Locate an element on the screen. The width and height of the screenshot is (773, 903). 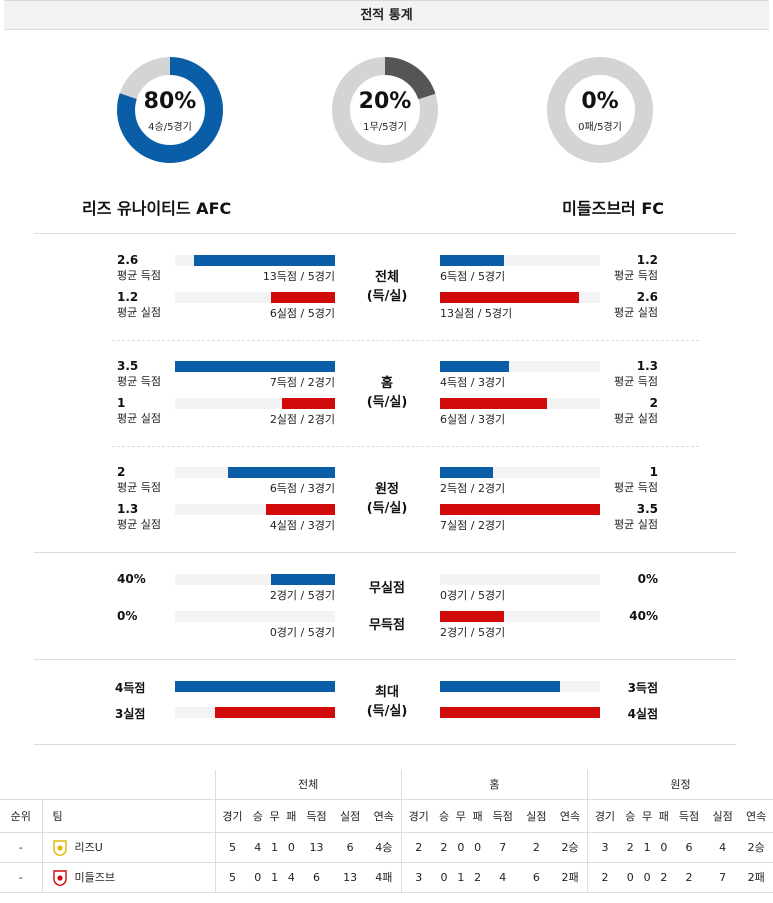
away-stat-value: 3.5 is located at coordinates (647, 509).